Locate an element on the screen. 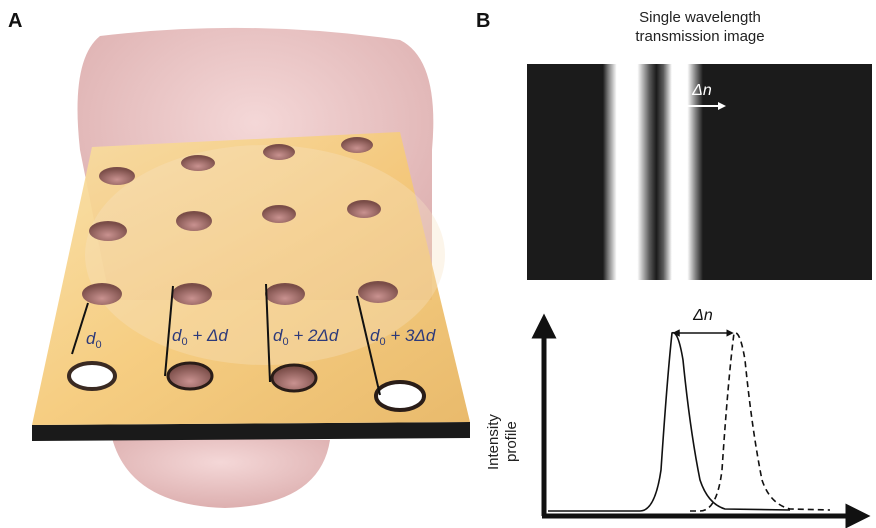 The width and height of the screenshot is (876, 528). panel-b-title-line2: transmission image is located at coordinates (699, 36).